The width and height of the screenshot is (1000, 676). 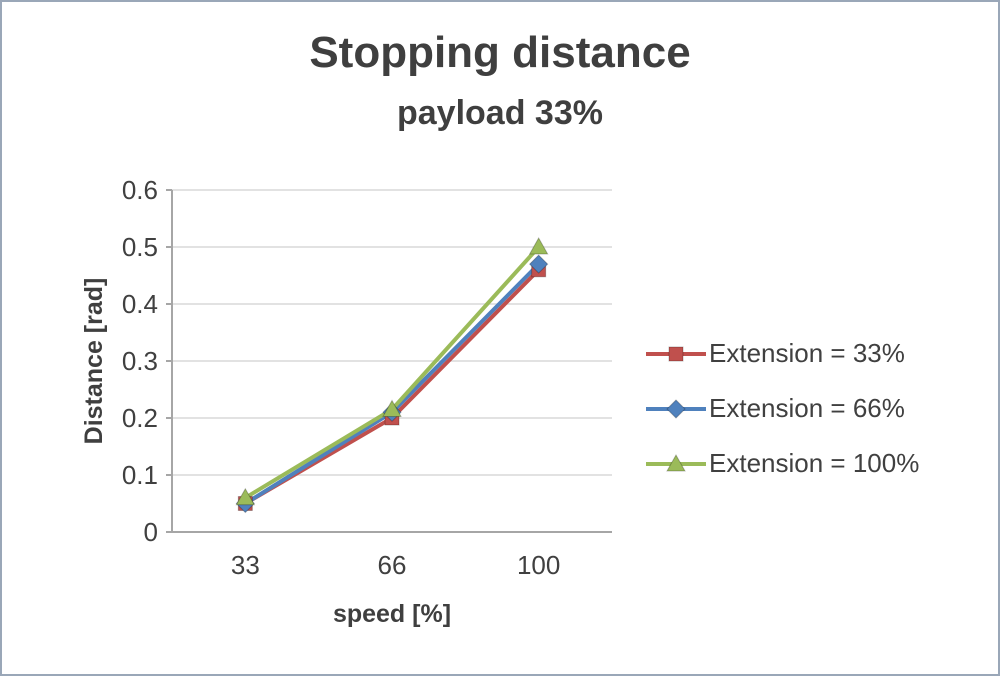 What do you see at coordinates (140, 247) in the screenshot?
I see `svg-text: 0.5` at bounding box center [140, 247].